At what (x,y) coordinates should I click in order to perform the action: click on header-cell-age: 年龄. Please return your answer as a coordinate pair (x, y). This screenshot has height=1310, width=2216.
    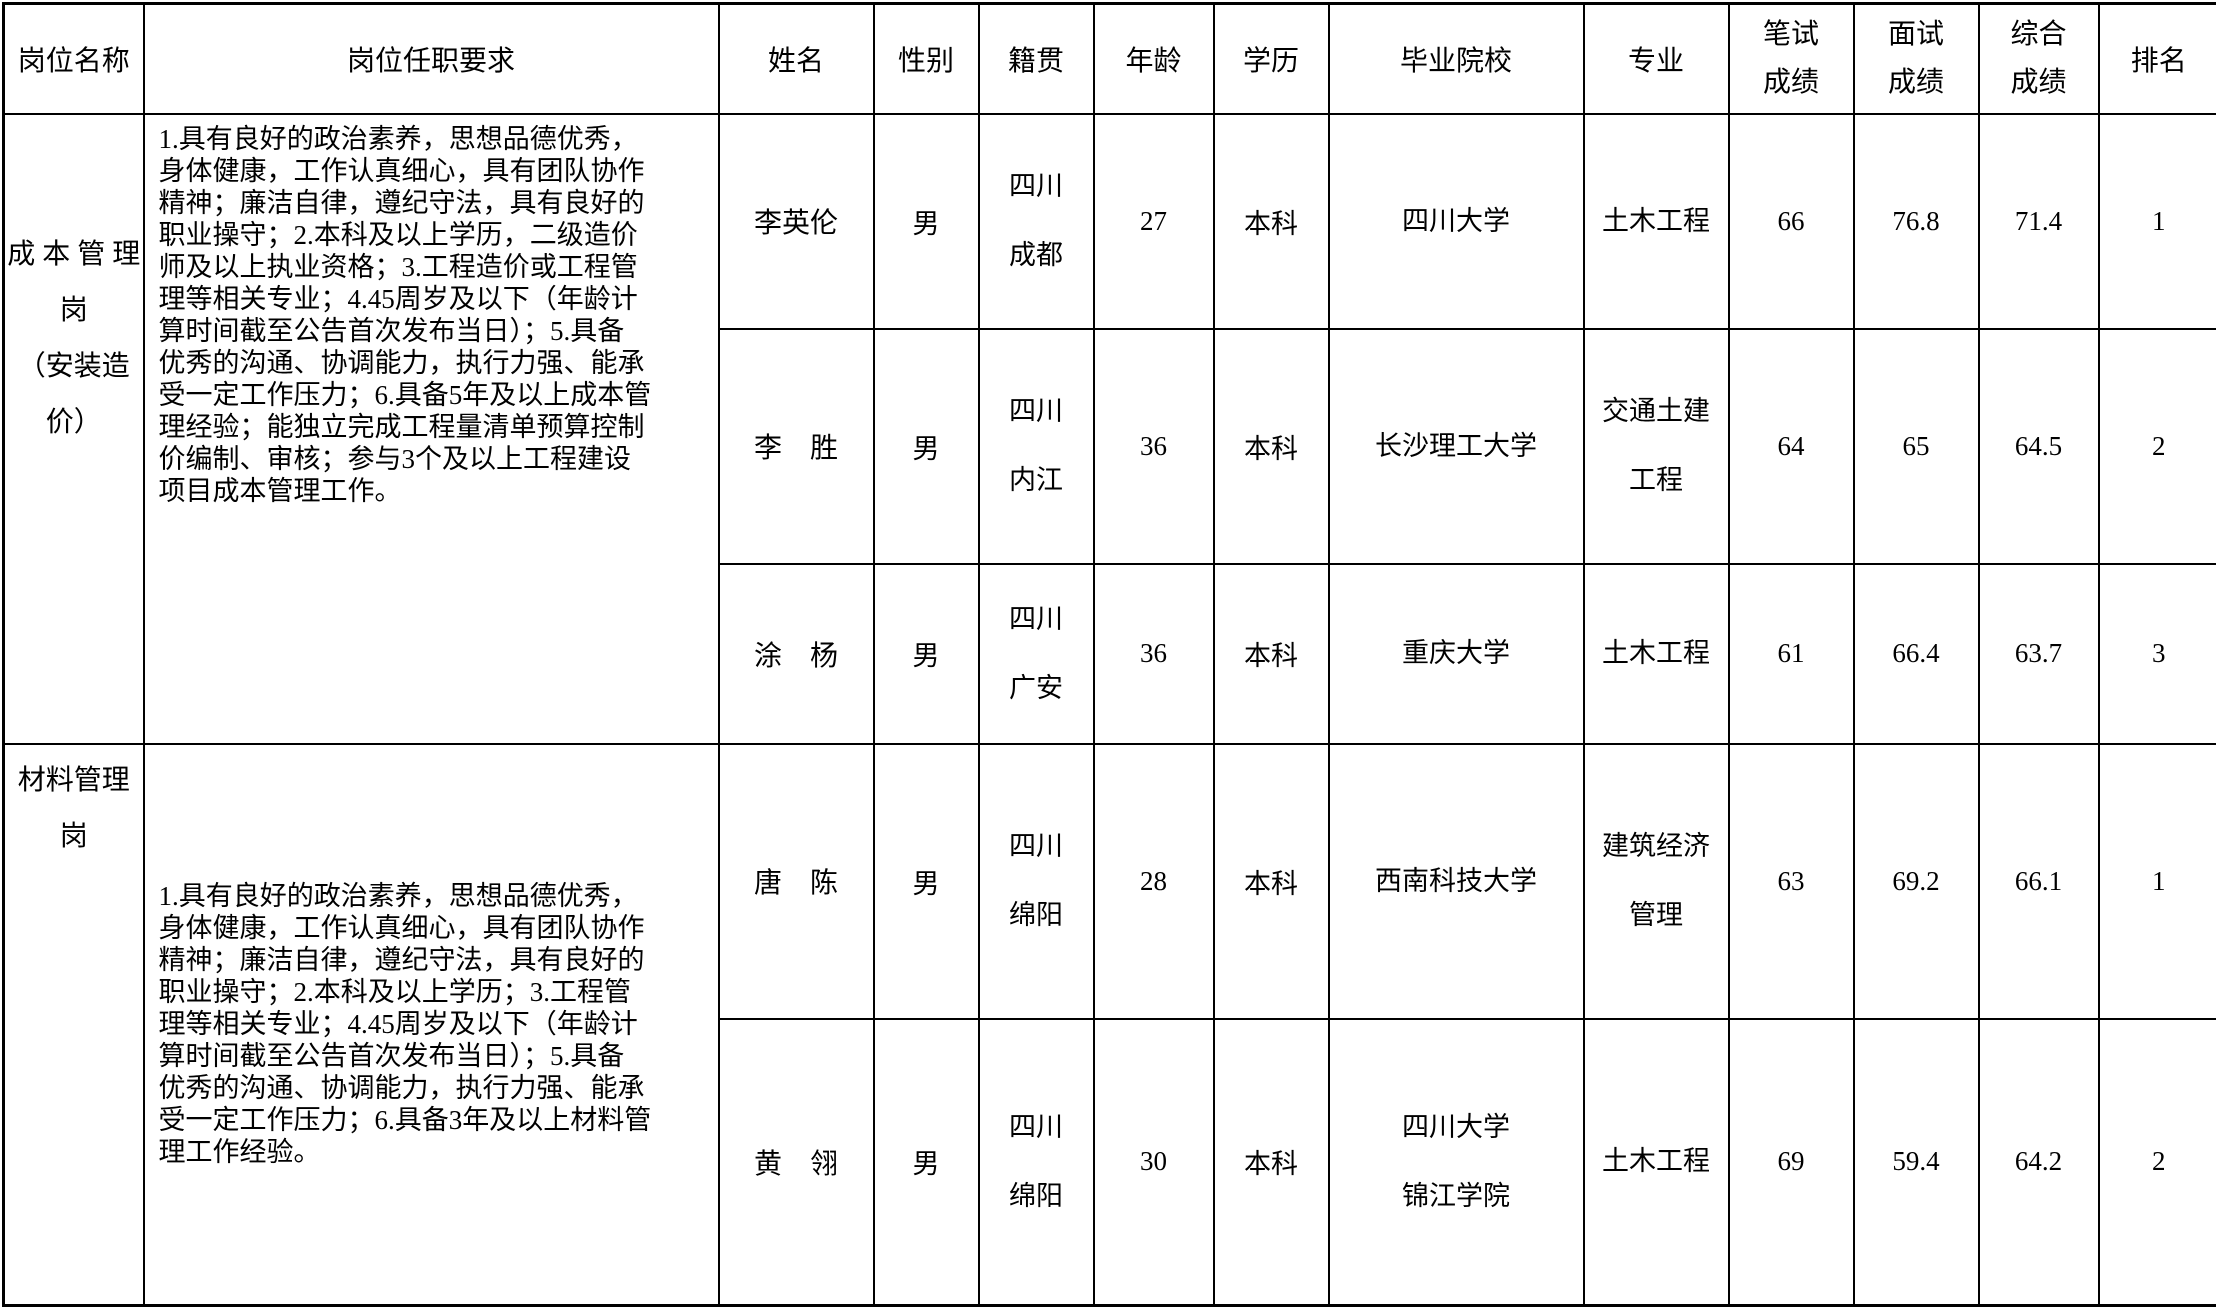
    Looking at the image, I should click on (1154, 59).